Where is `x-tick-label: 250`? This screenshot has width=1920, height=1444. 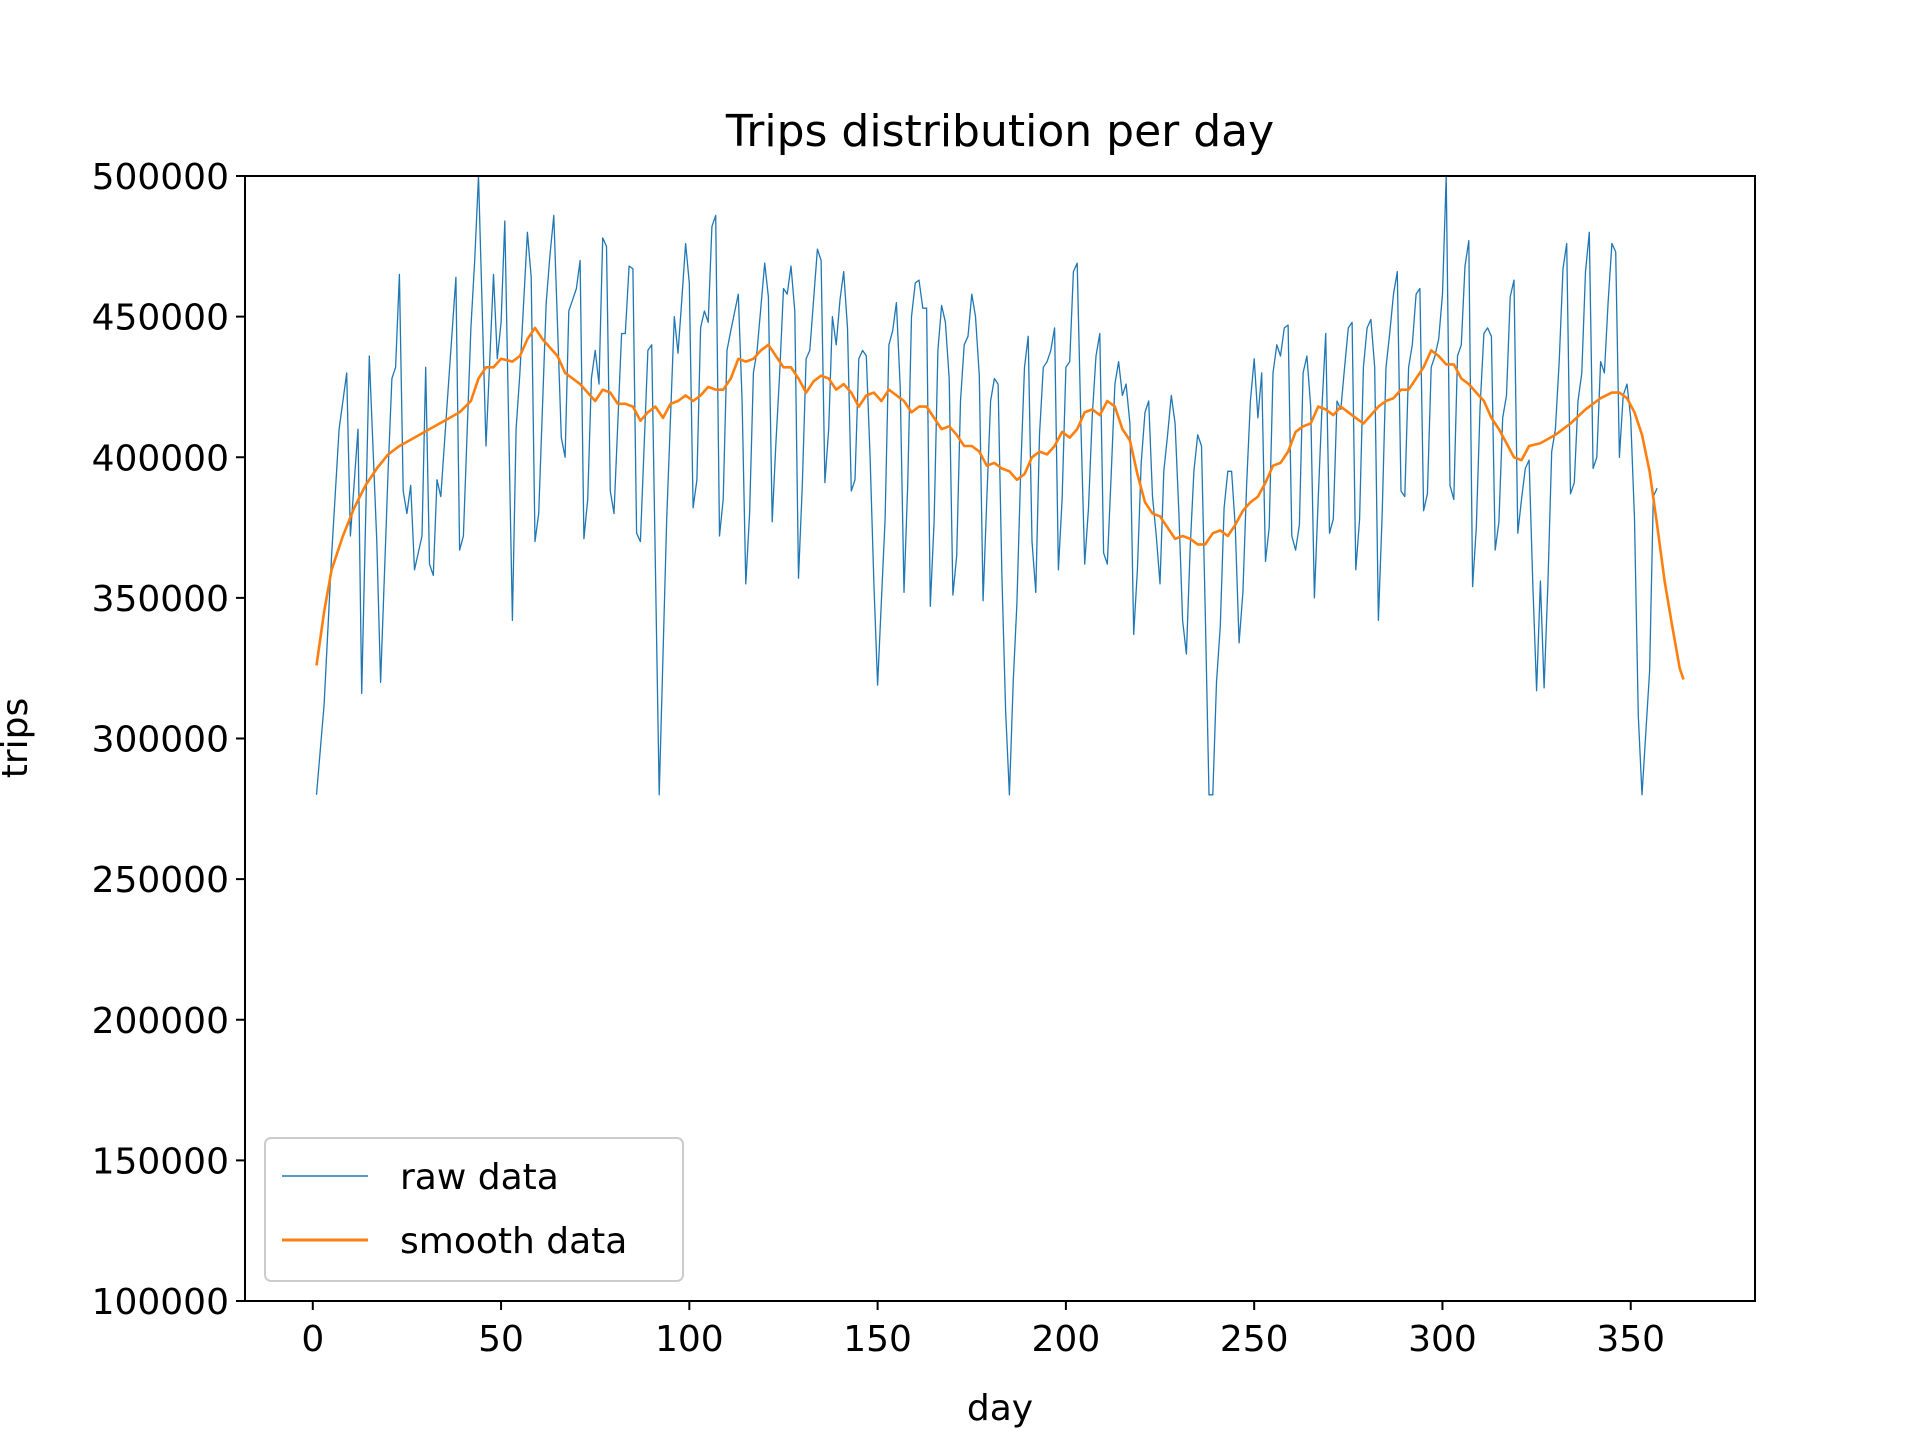
x-tick-label: 250 is located at coordinates (1254, 1339).